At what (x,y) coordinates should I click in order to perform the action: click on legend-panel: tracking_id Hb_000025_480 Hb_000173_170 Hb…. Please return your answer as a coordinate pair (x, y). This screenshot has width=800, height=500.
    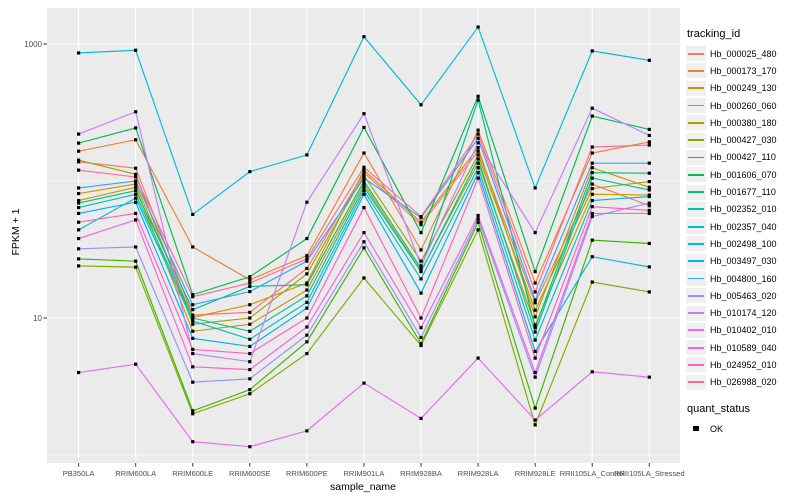
    Looking at the image, I should click on (743, 232).